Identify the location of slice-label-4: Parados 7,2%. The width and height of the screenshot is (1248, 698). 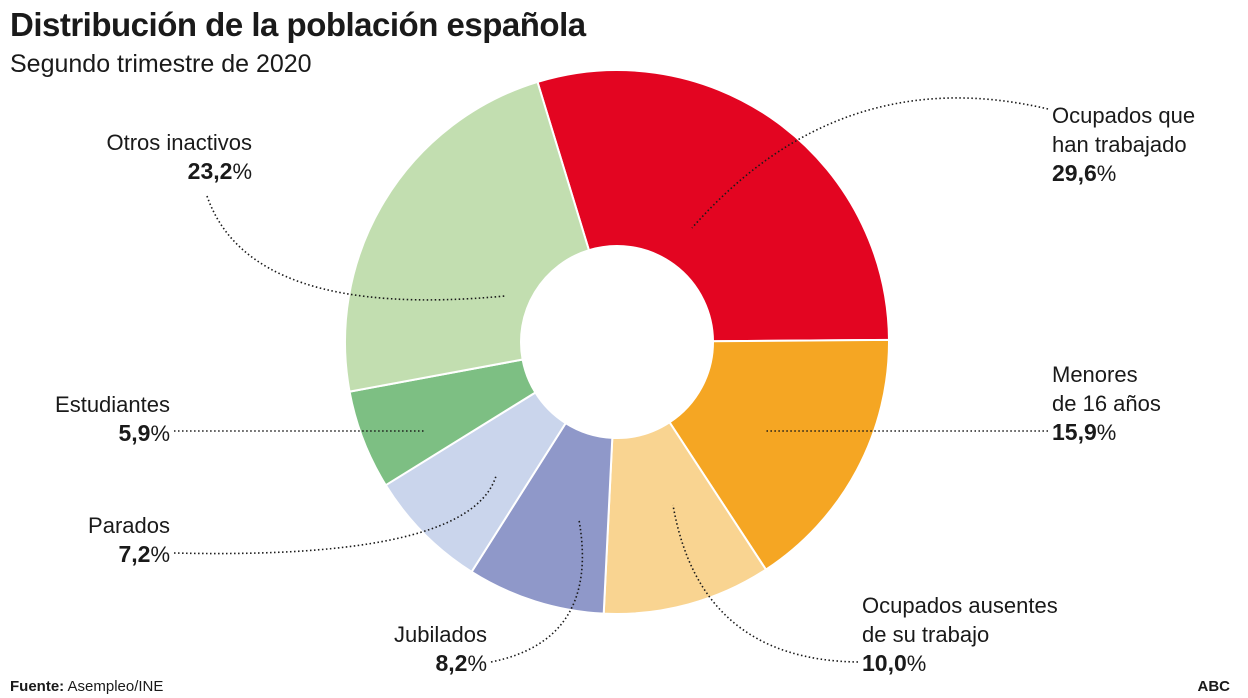
(129, 540).